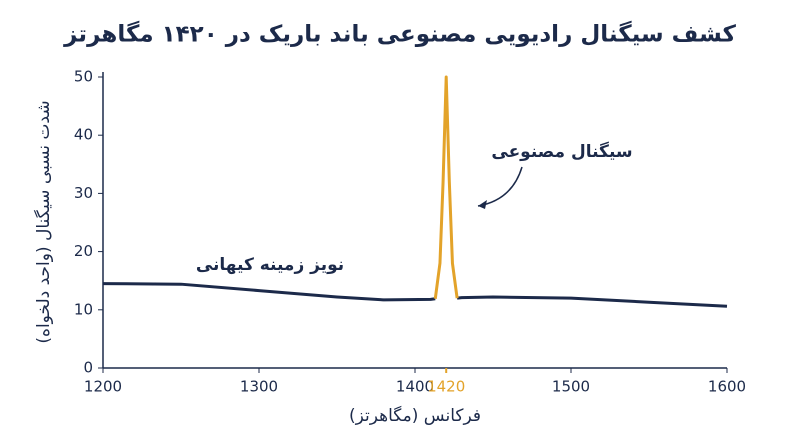 The width and height of the screenshot is (800, 447). What do you see at coordinates (561, 151) in the screenshot?
I see `signal-annotation: سیگنال مصنوعی` at bounding box center [561, 151].